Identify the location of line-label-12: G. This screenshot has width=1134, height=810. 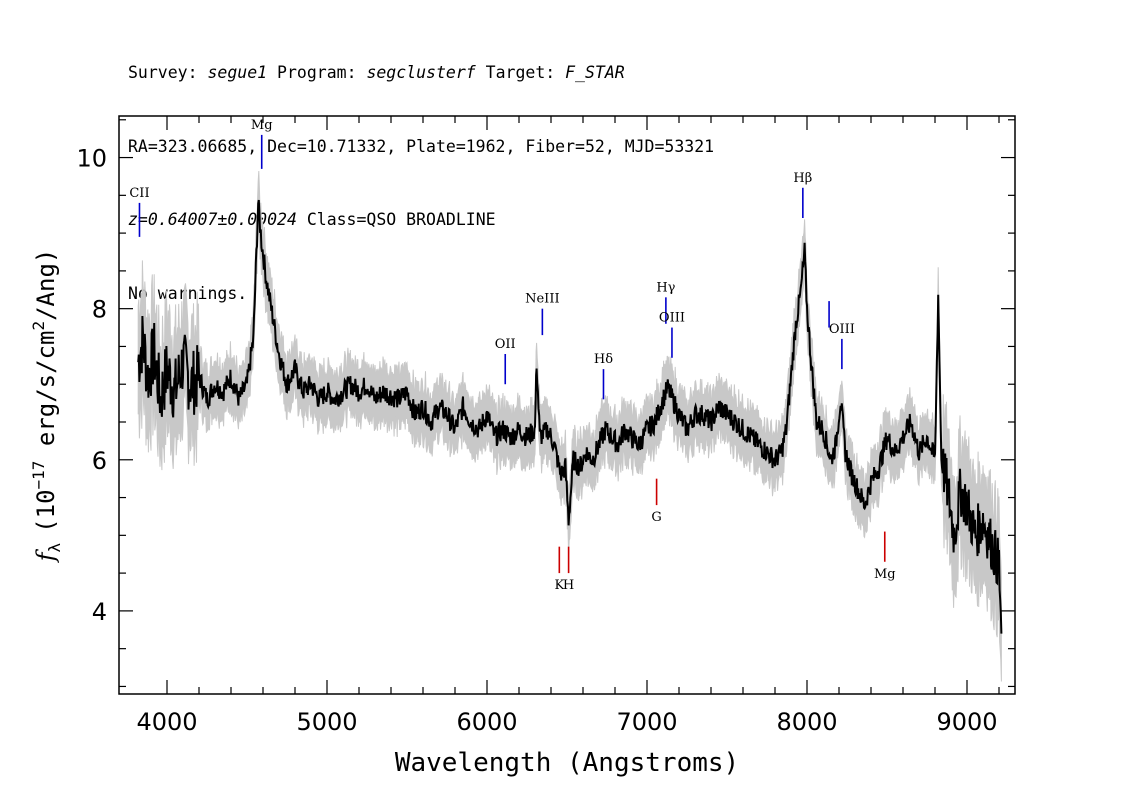
(656, 517).